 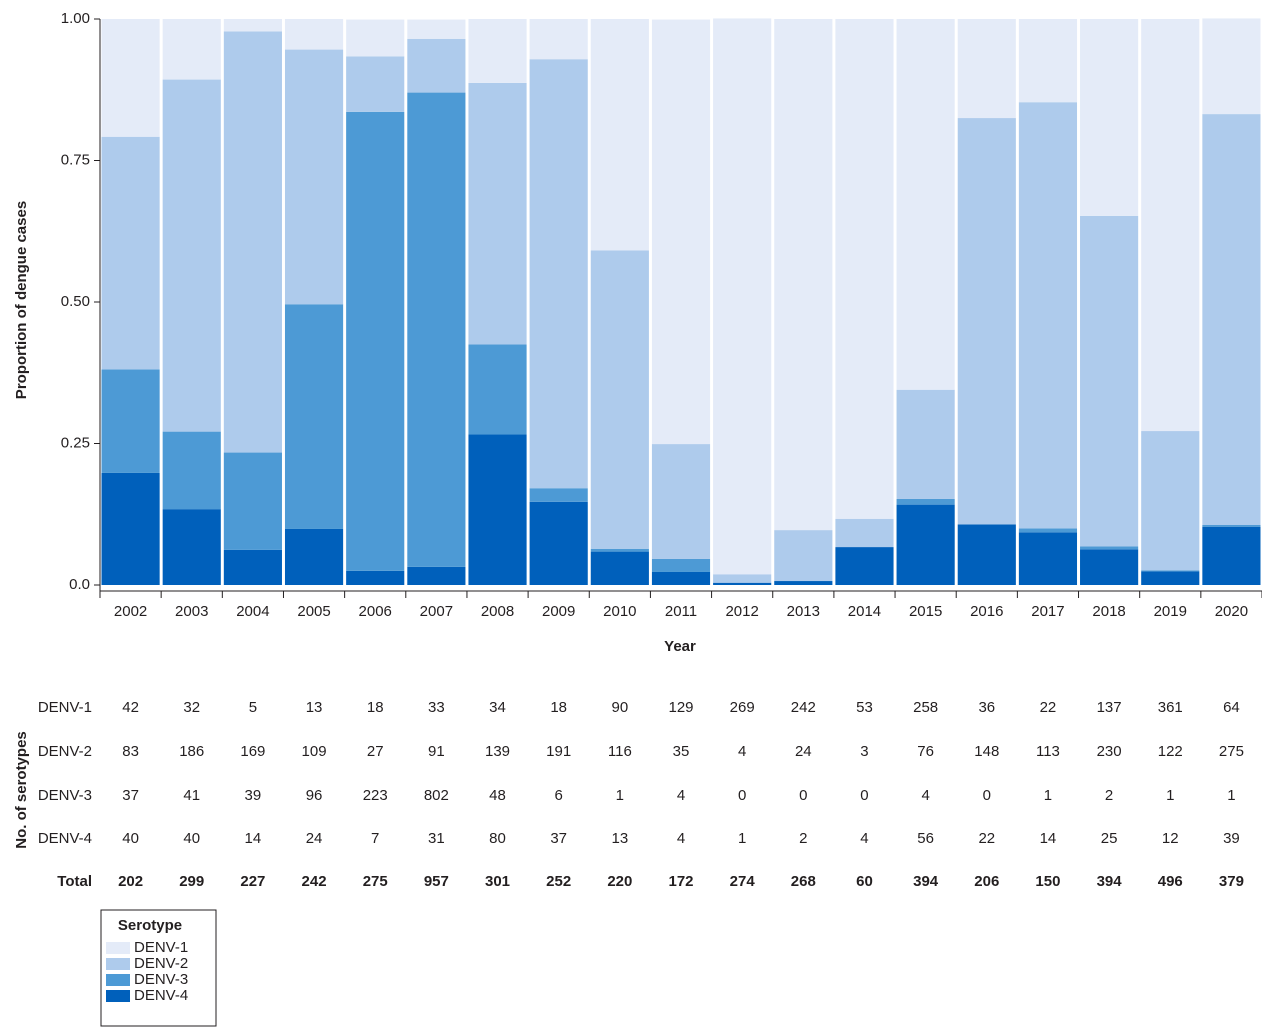 What do you see at coordinates (1047, 611) in the screenshot?
I see `x-tick-label: 2017` at bounding box center [1047, 611].